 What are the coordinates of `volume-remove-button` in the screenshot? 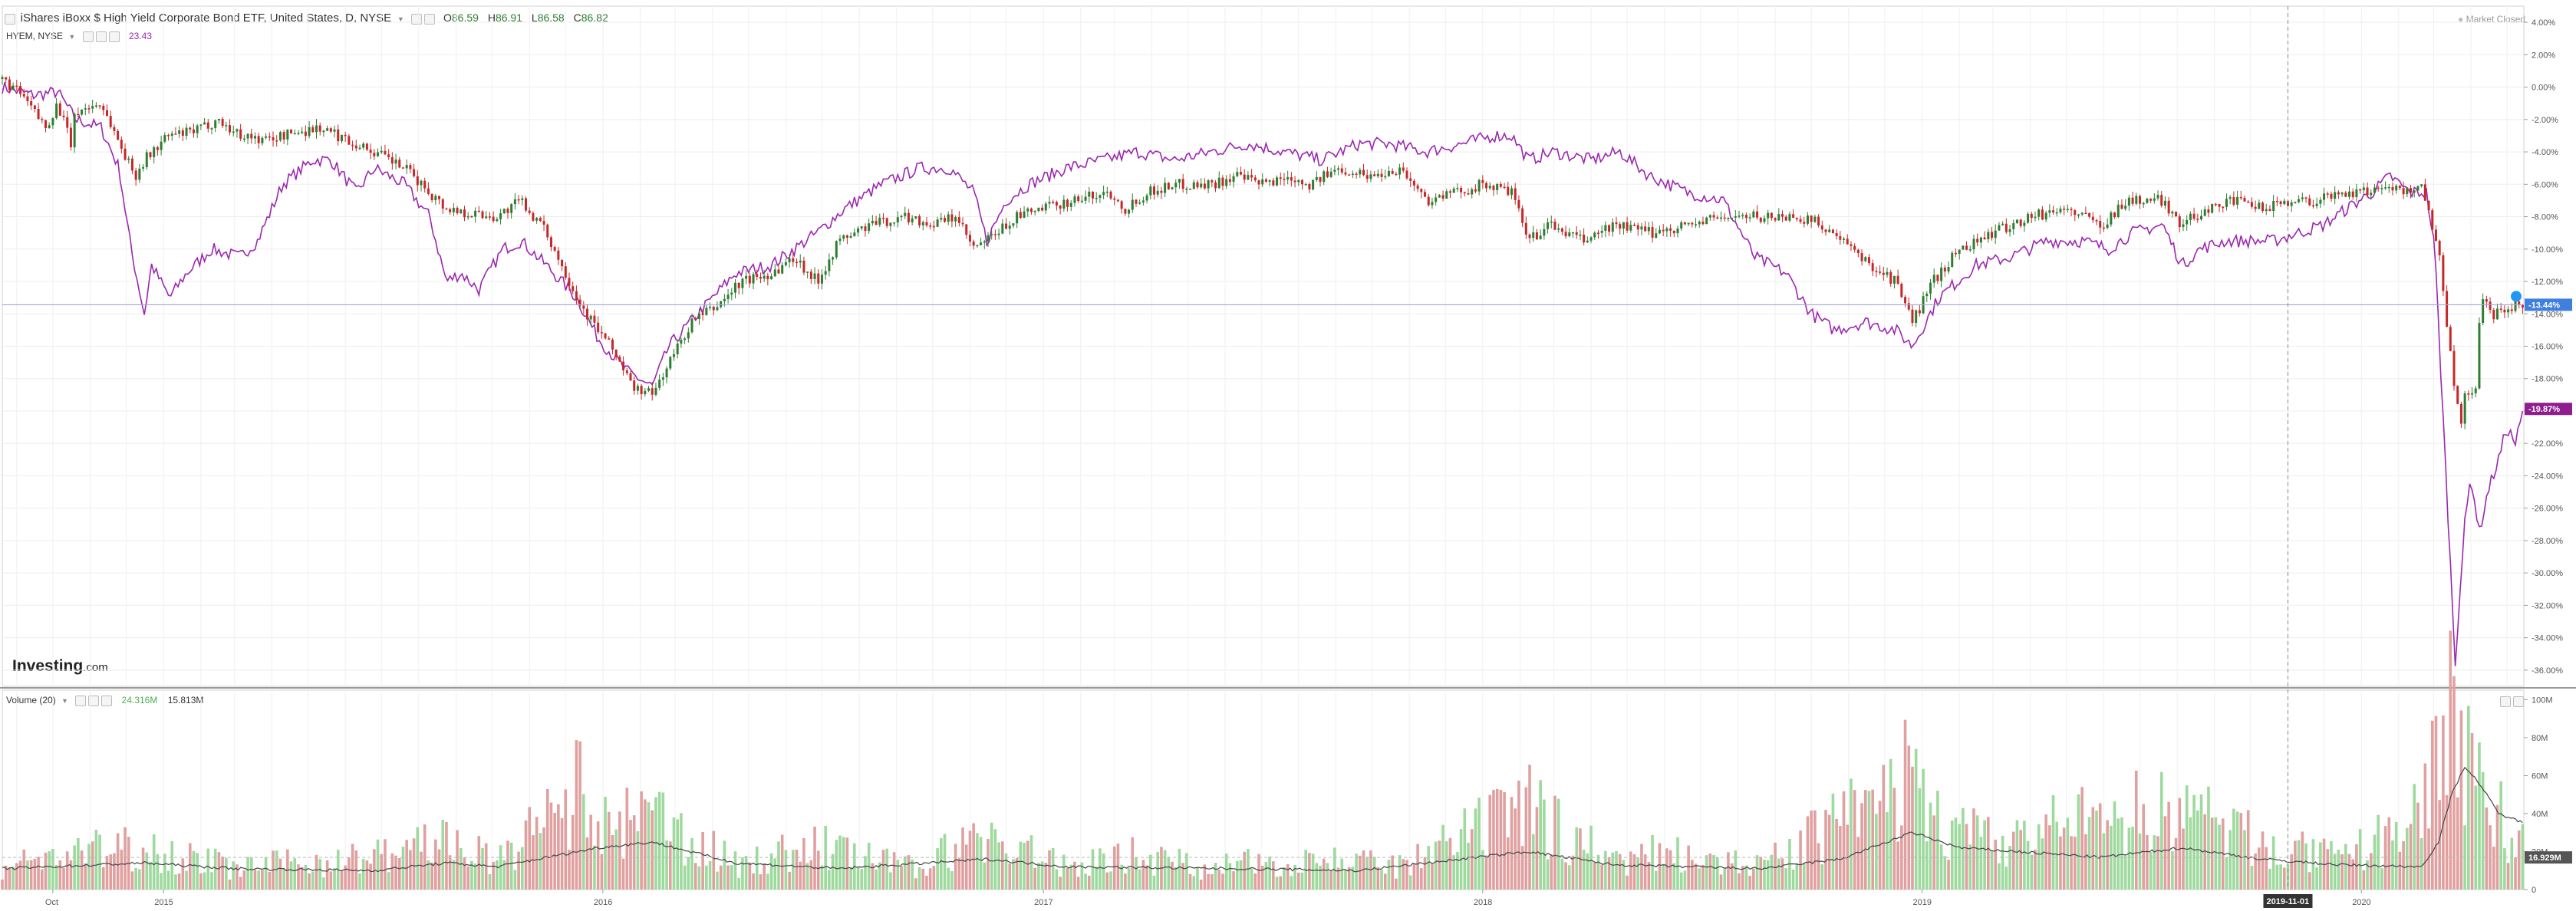 It's located at (107, 700).